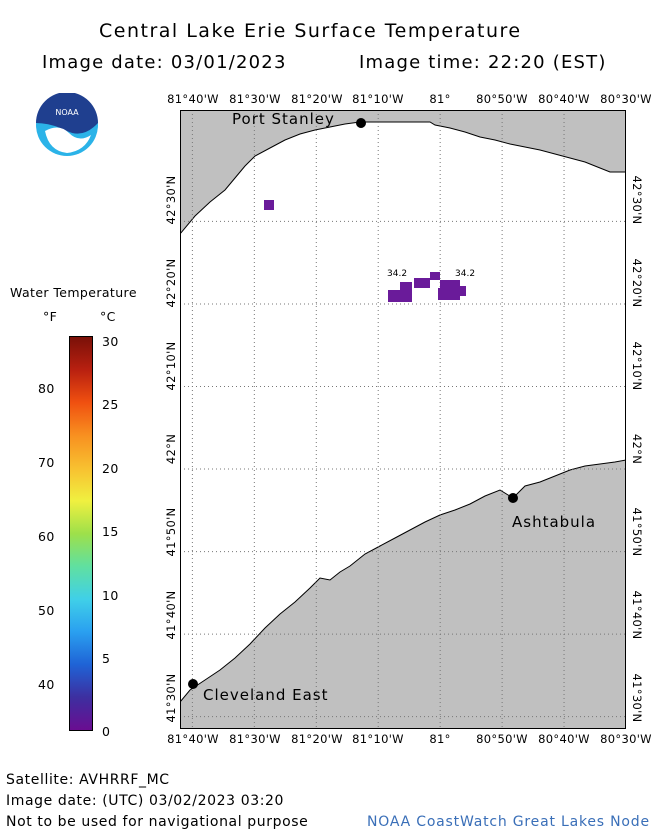 The width and height of the screenshot is (666, 837). I want to click on lon-label-bottom: 81°, so click(440, 739).